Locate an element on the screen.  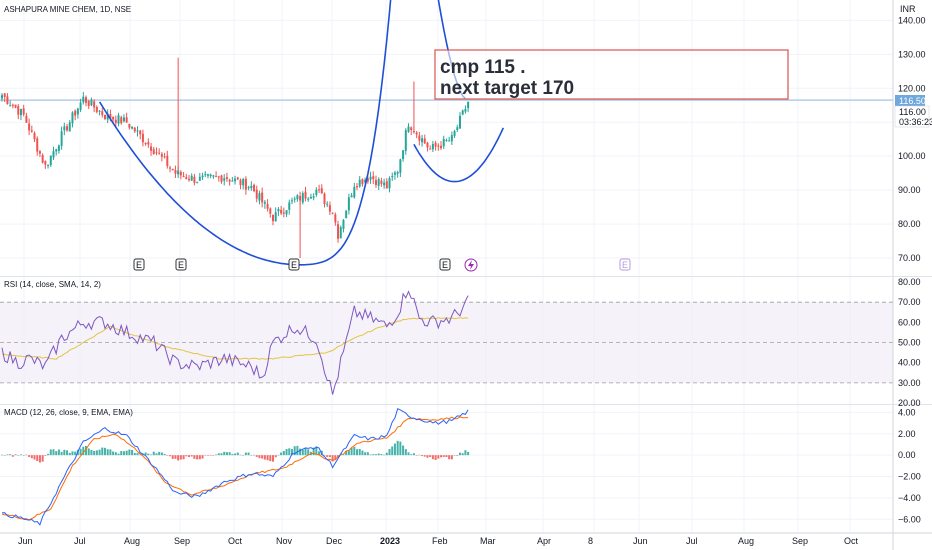
annotation-line-2: next target 170 is located at coordinates (507, 88).